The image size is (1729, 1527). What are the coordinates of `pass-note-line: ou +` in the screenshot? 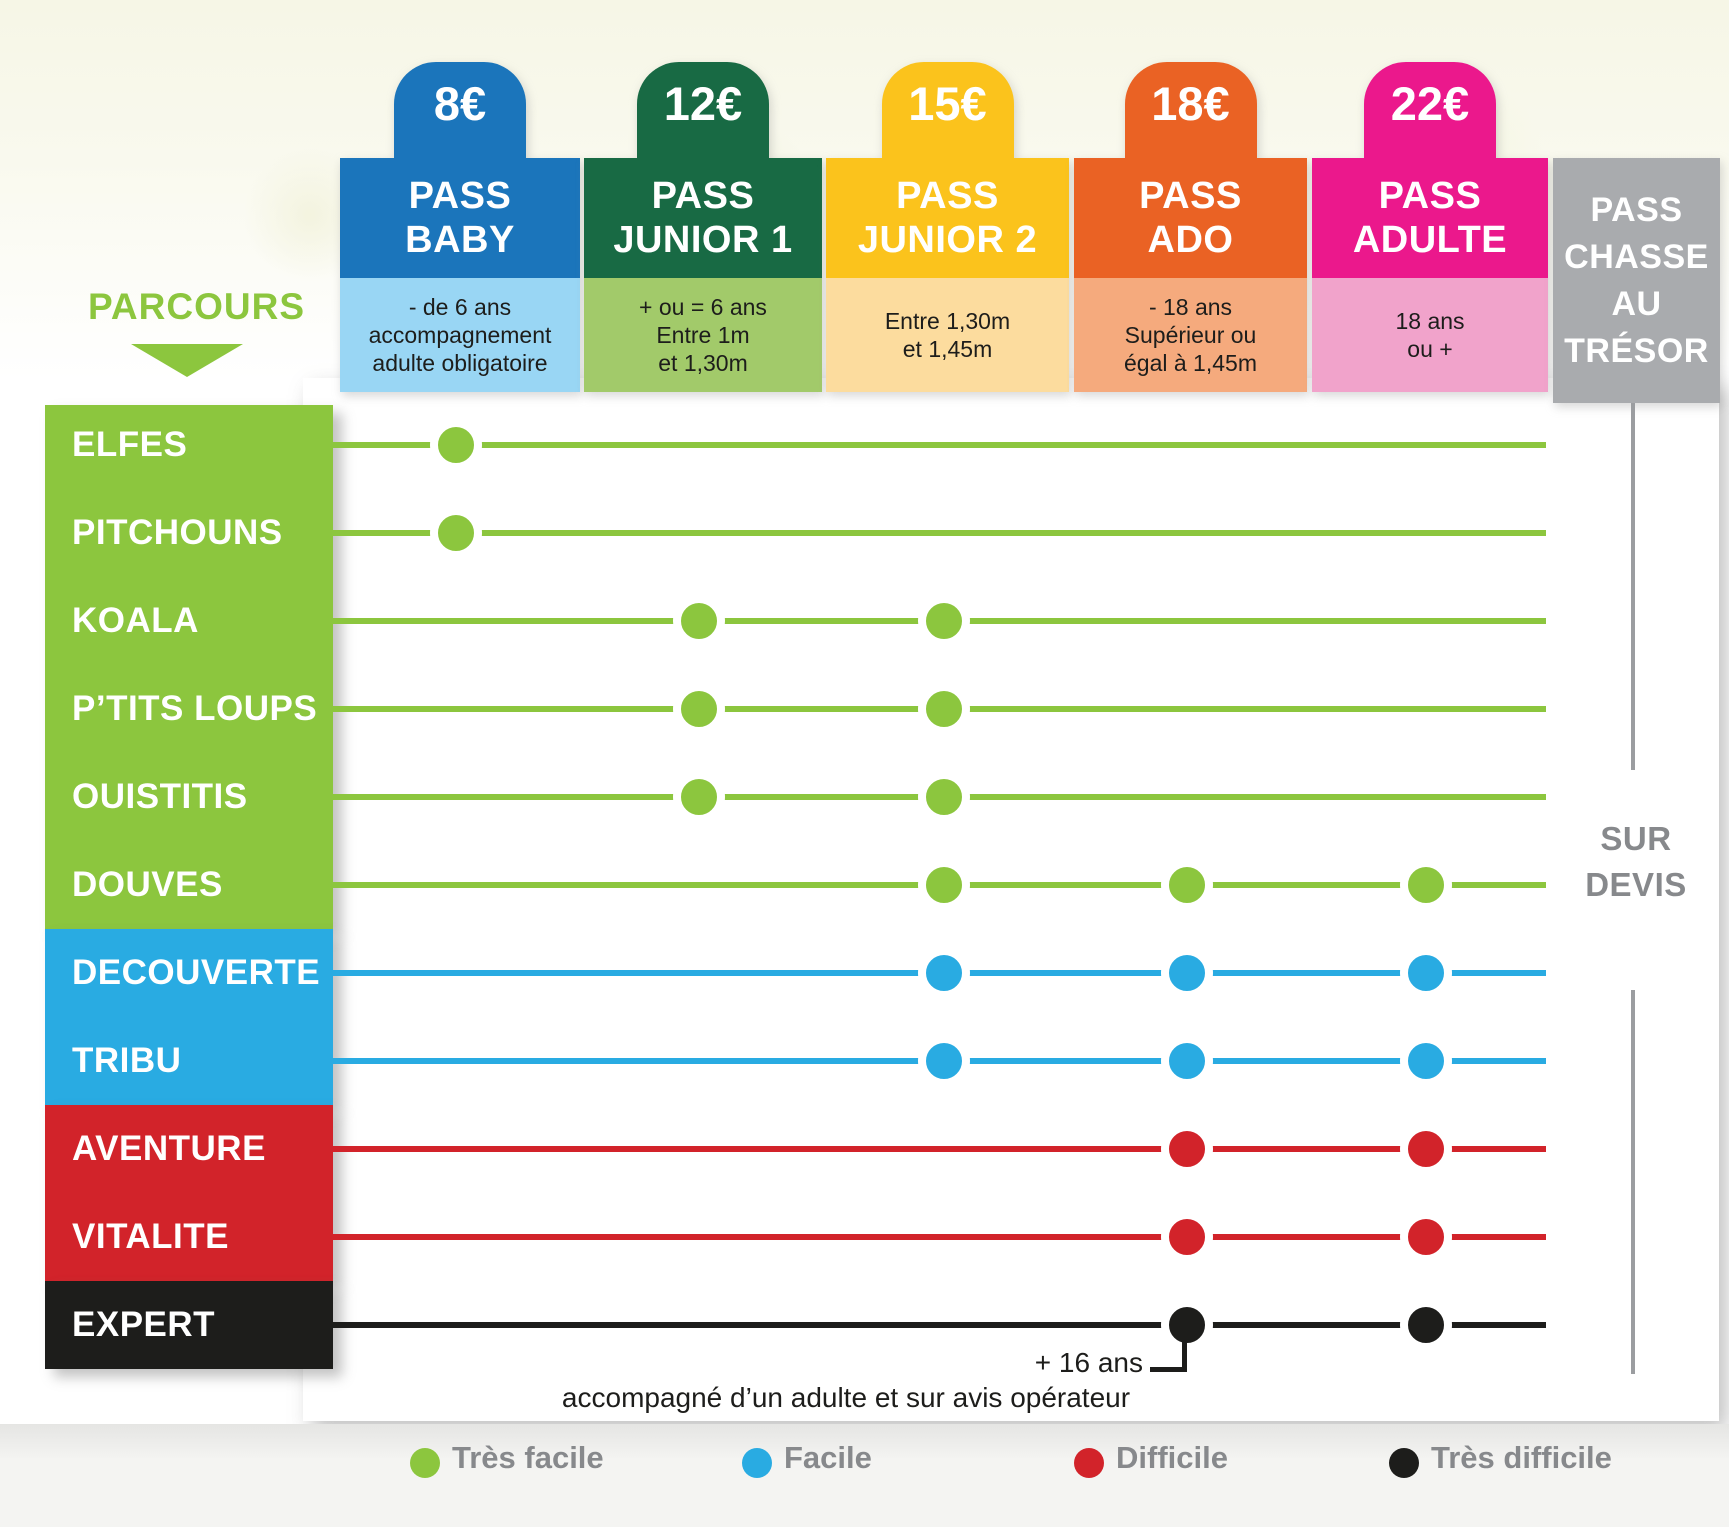 It's located at (1430, 349).